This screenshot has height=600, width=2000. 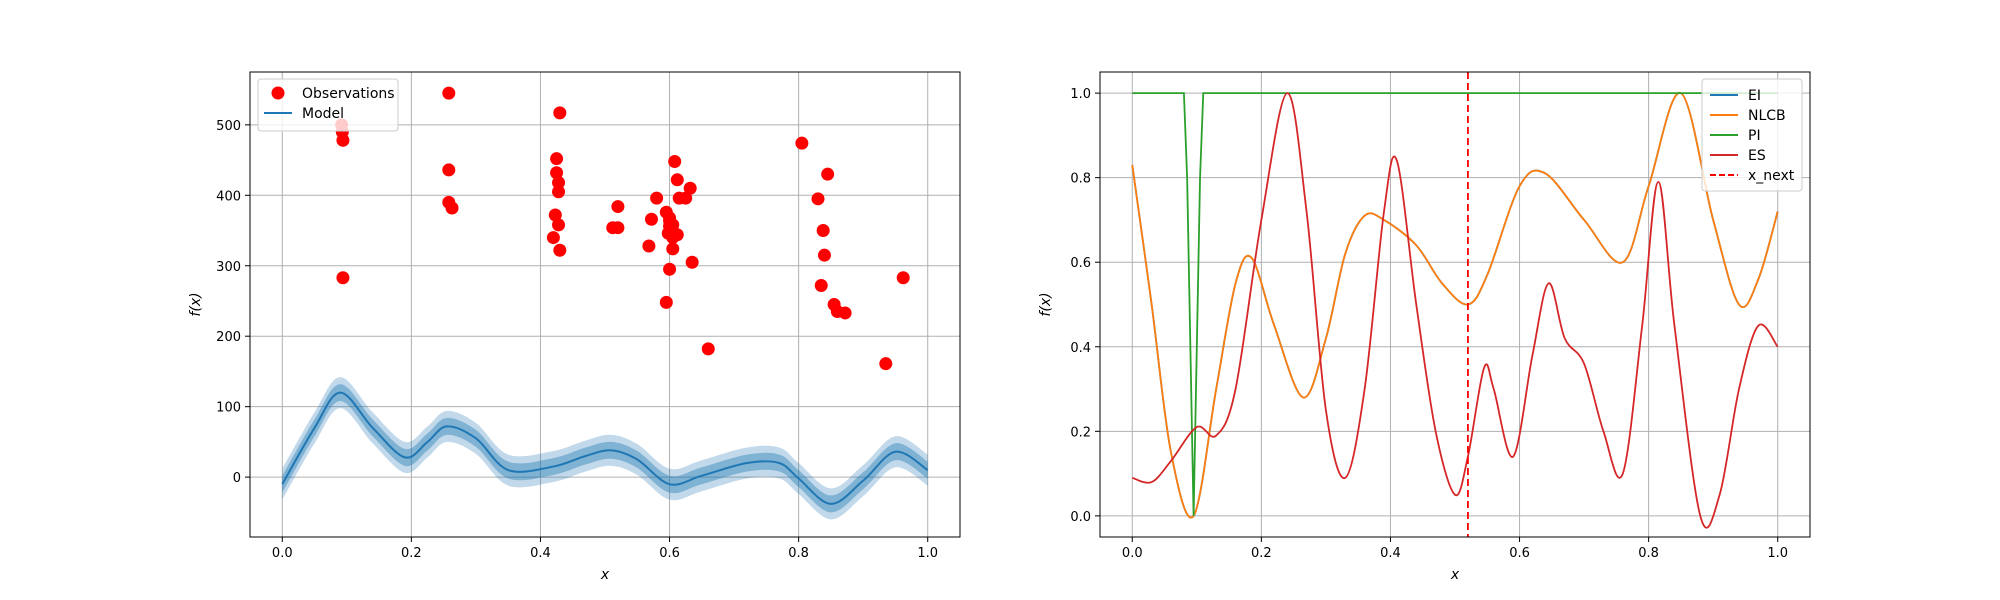 I want to click on legend-label-es: ES, so click(x=1757, y=156).